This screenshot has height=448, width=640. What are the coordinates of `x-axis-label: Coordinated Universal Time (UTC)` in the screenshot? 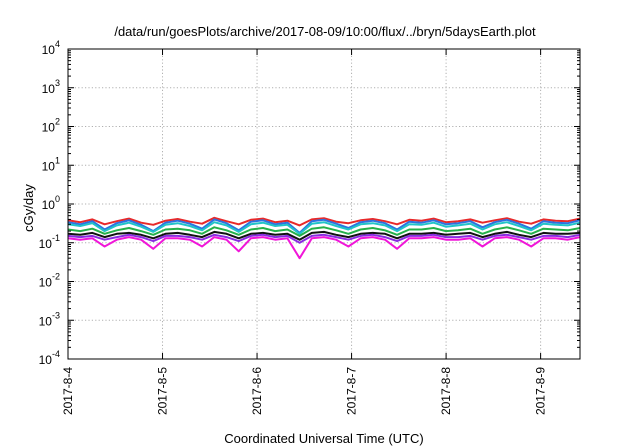 It's located at (323, 438).